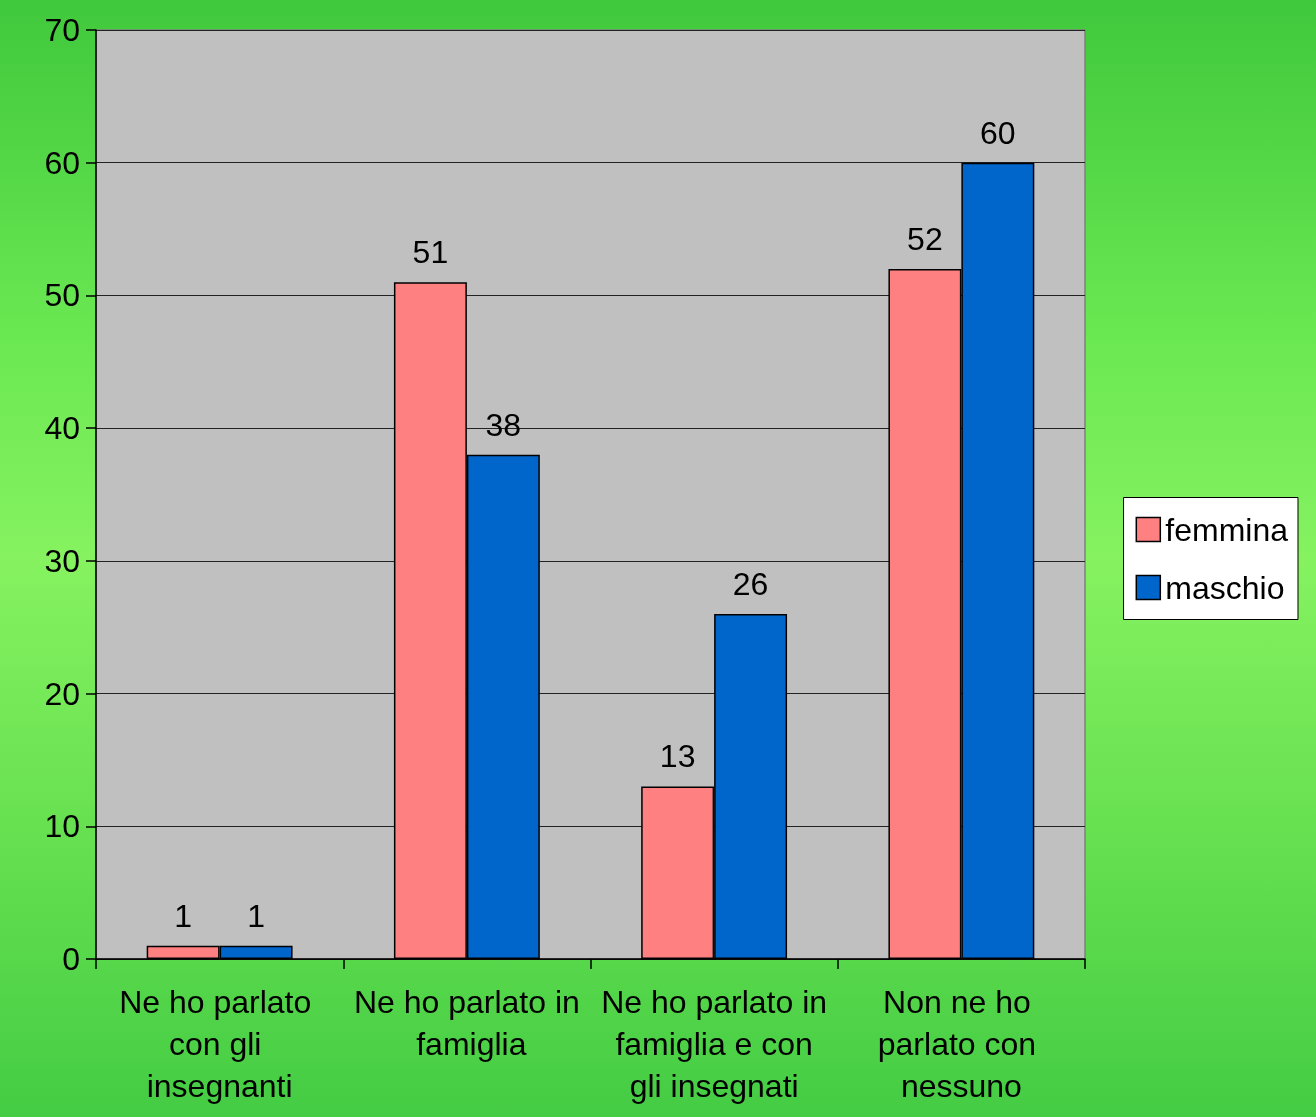 This screenshot has height=1117, width=1316. Describe the element at coordinates (1227, 529) in the screenshot. I see `legend-label: femmina` at that location.